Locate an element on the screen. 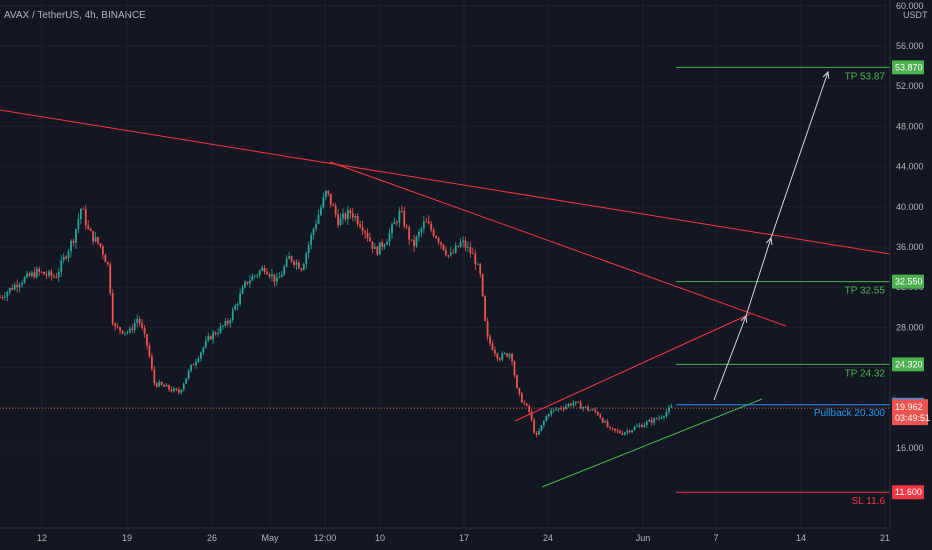 The width and height of the screenshot is (932, 550). level-label: TP 32.55 is located at coordinates (865, 291).